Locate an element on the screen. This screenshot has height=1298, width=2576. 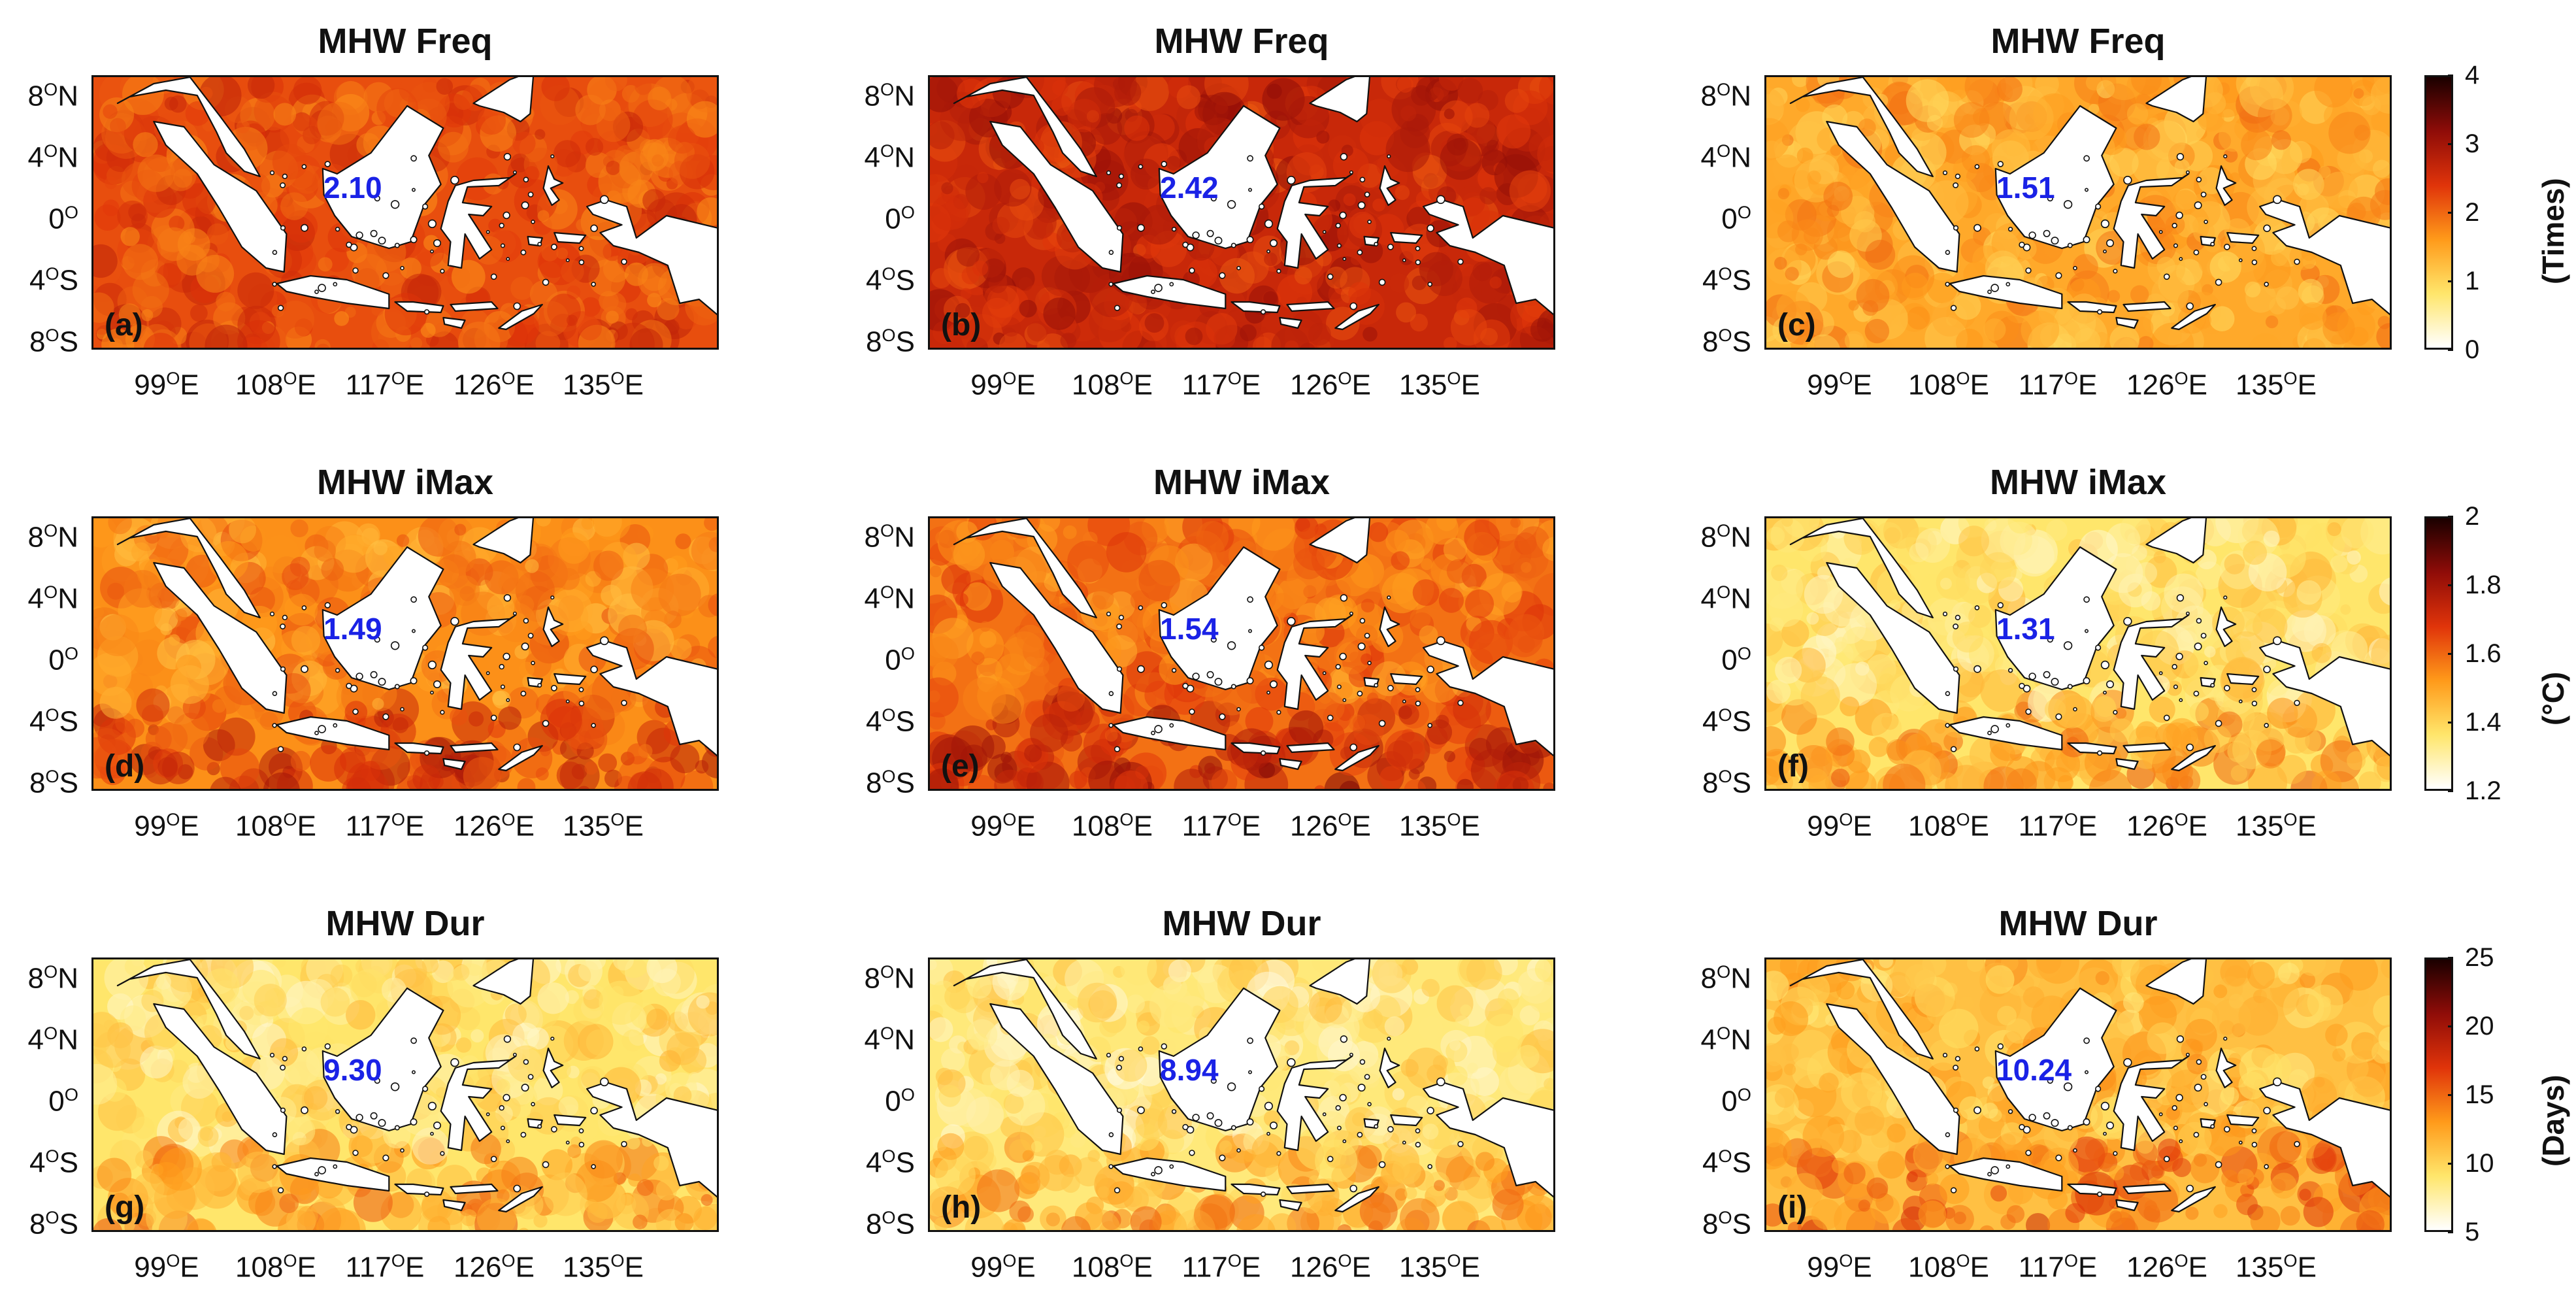
lon-deg: 99 is located at coordinates (986, 1267).